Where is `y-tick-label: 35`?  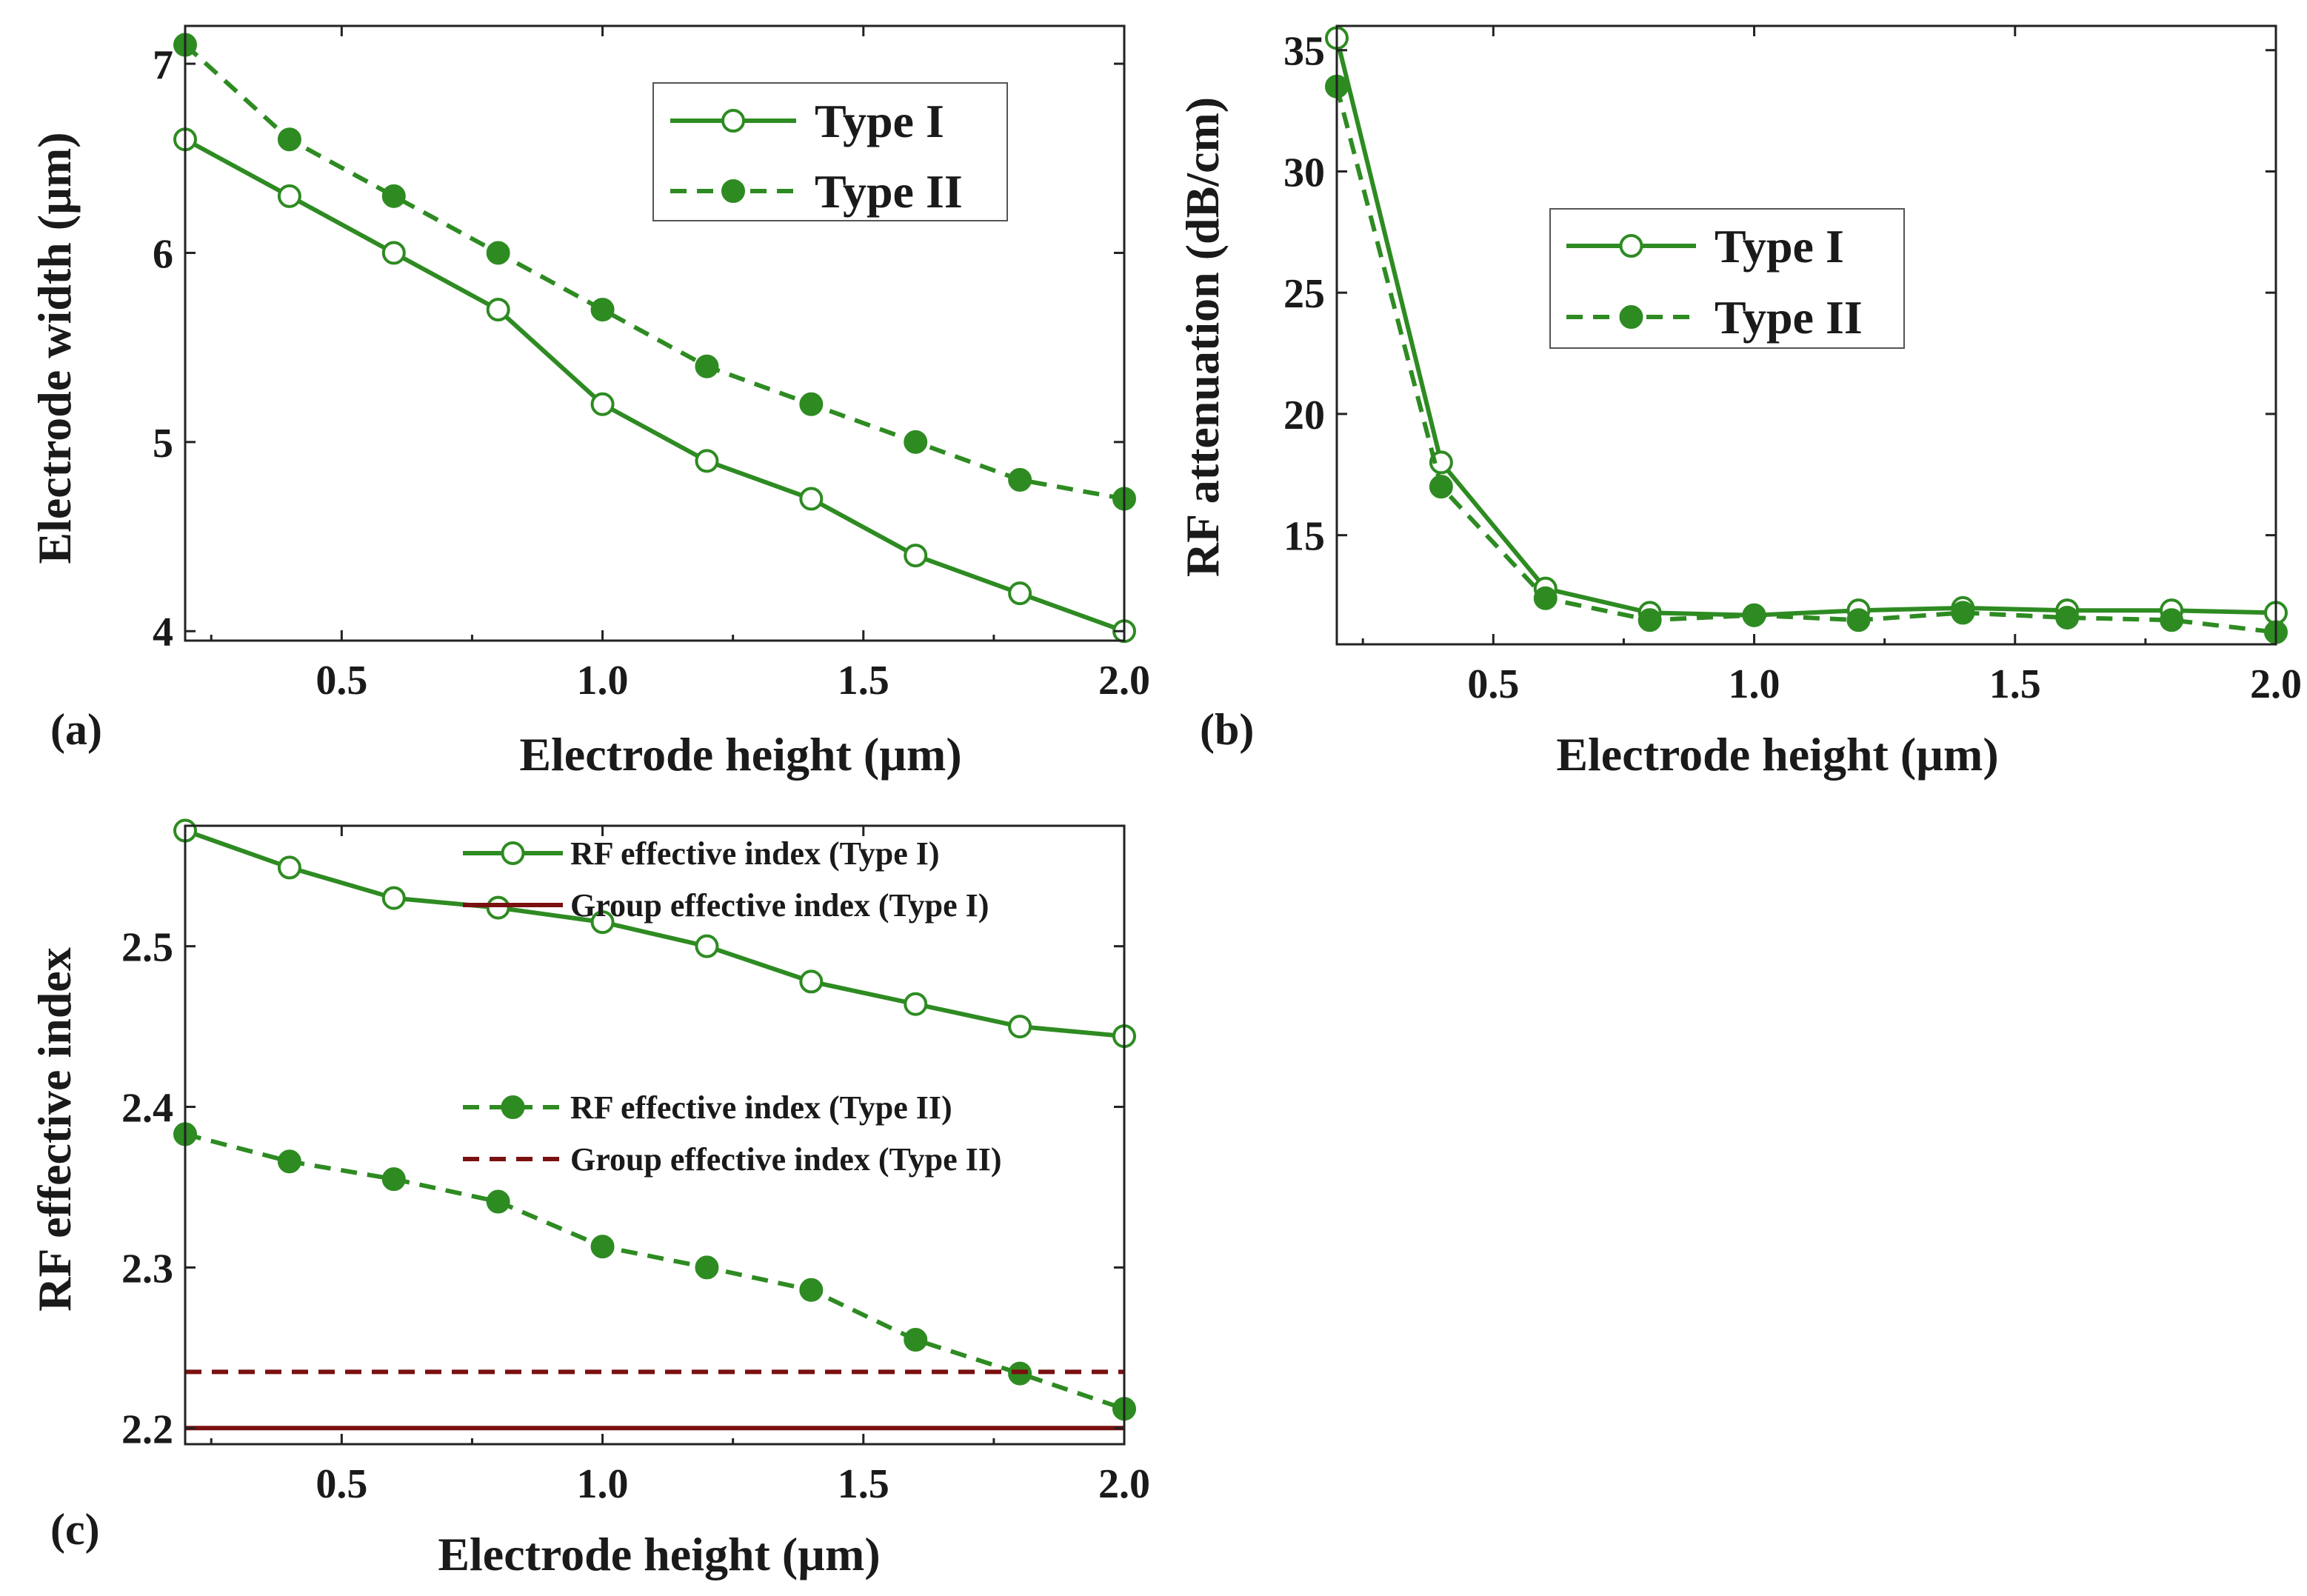 y-tick-label: 35 is located at coordinates (1304, 52).